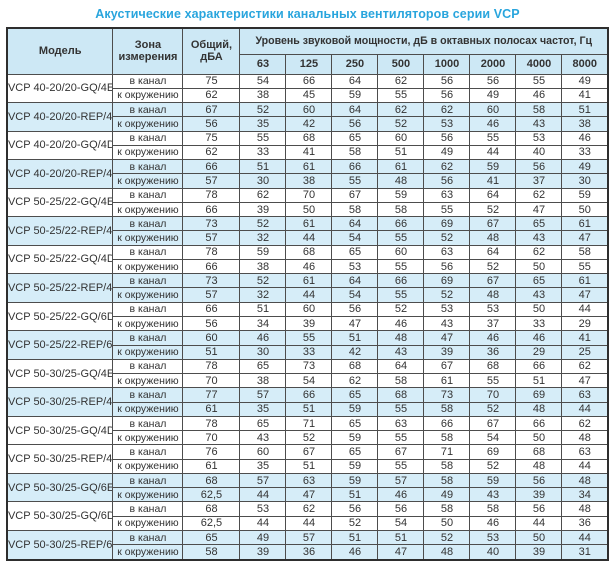 The height and width of the screenshot is (570, 615). Describe the element at coordinates (263, 509) in the screenshot. I see `band-value-cell: 53` at that location.